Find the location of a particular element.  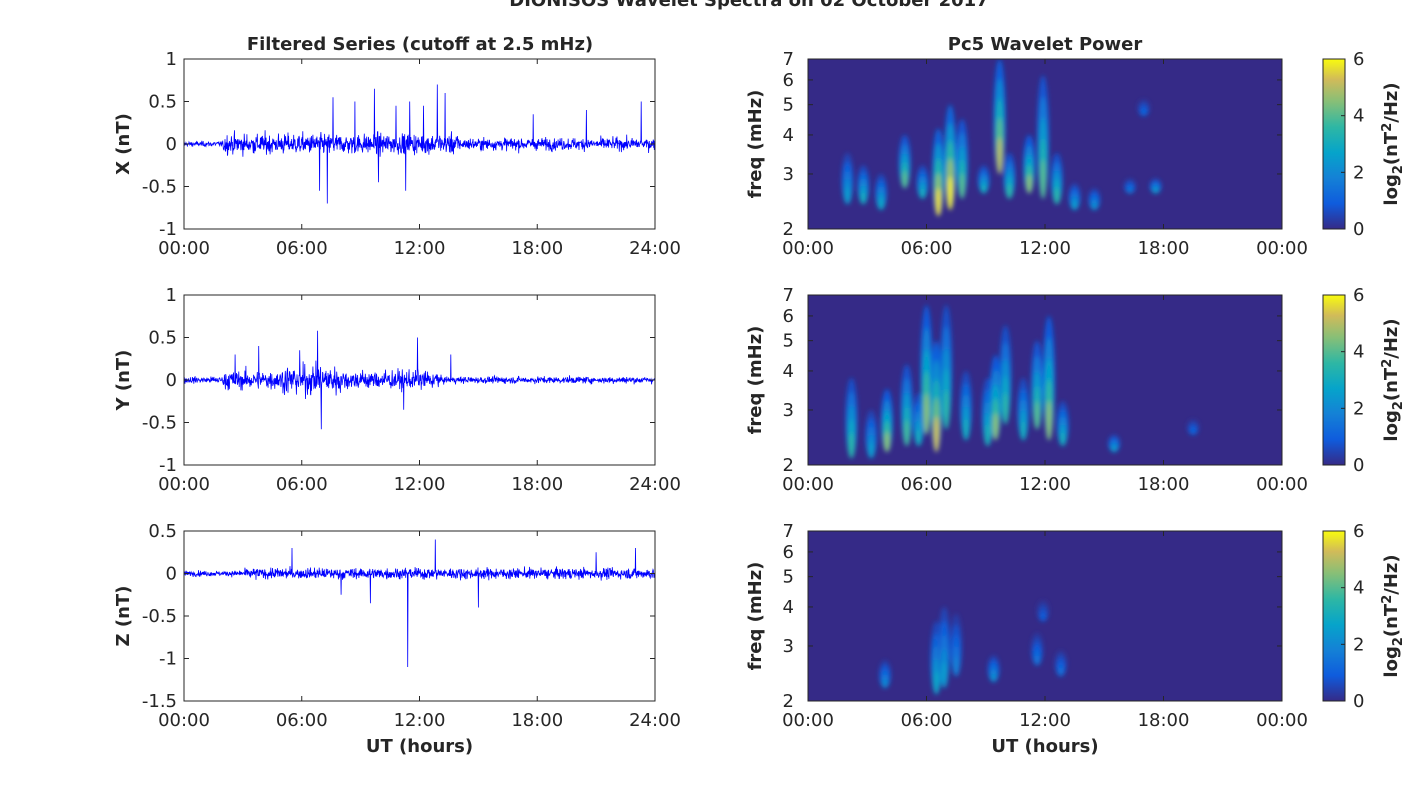

y-tick-label: 1 is located at coordinates (171, 59).